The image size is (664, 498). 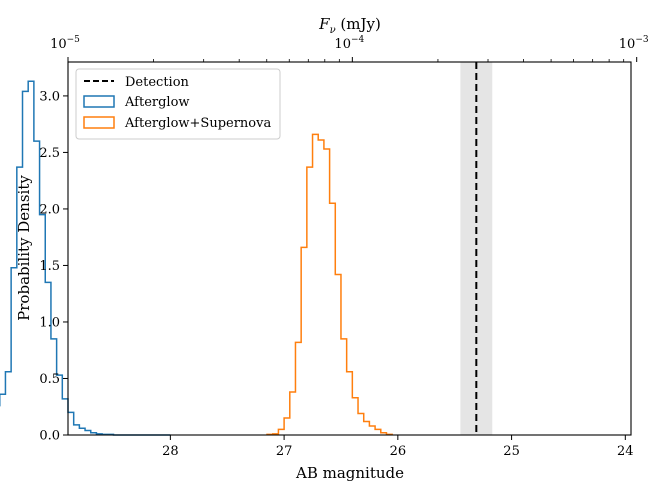 I want to click on x-axis-label: AB magnitude, so click(x=349, y=473).